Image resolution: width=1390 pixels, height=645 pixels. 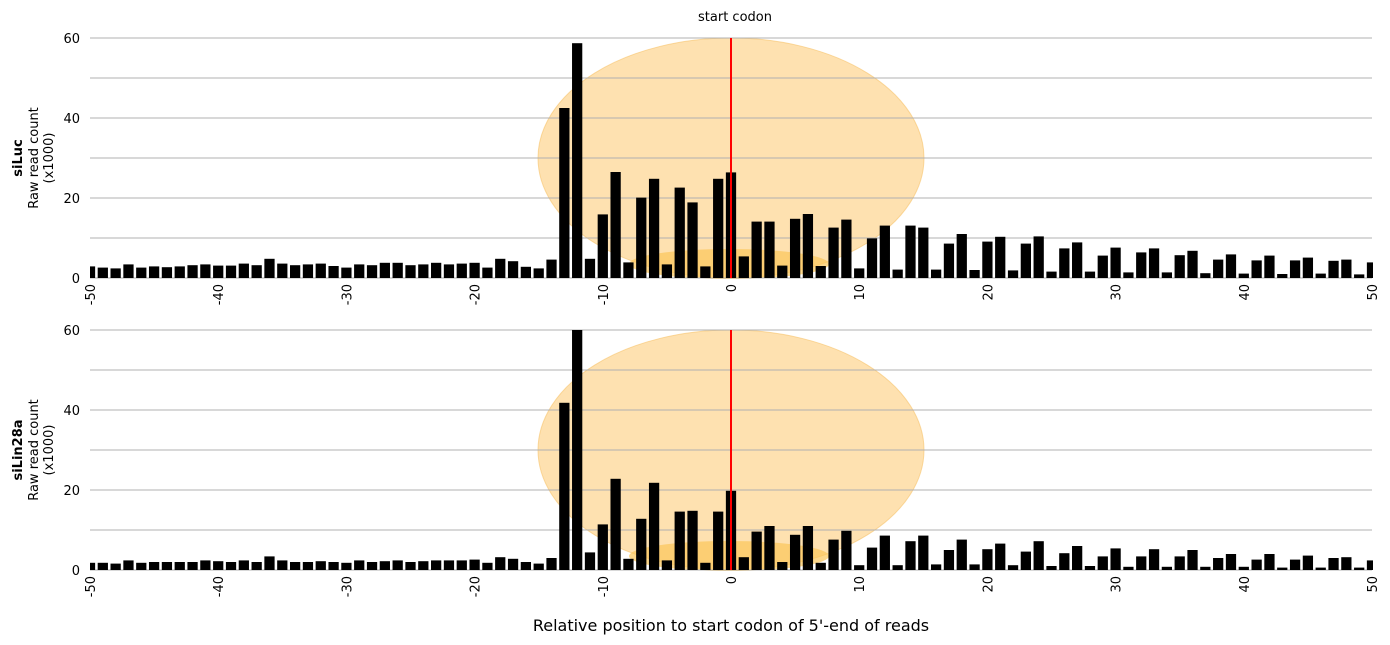 I want to click on y-tick-label: 0, so click(x=76, y=279).